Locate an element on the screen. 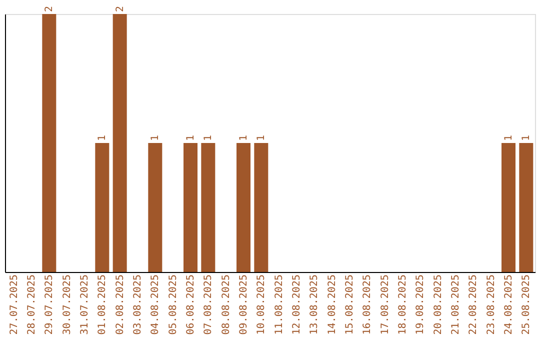 The image size is (540, 340). x-tick-label: 17.08.2025 is located at coordinates (385, 304).